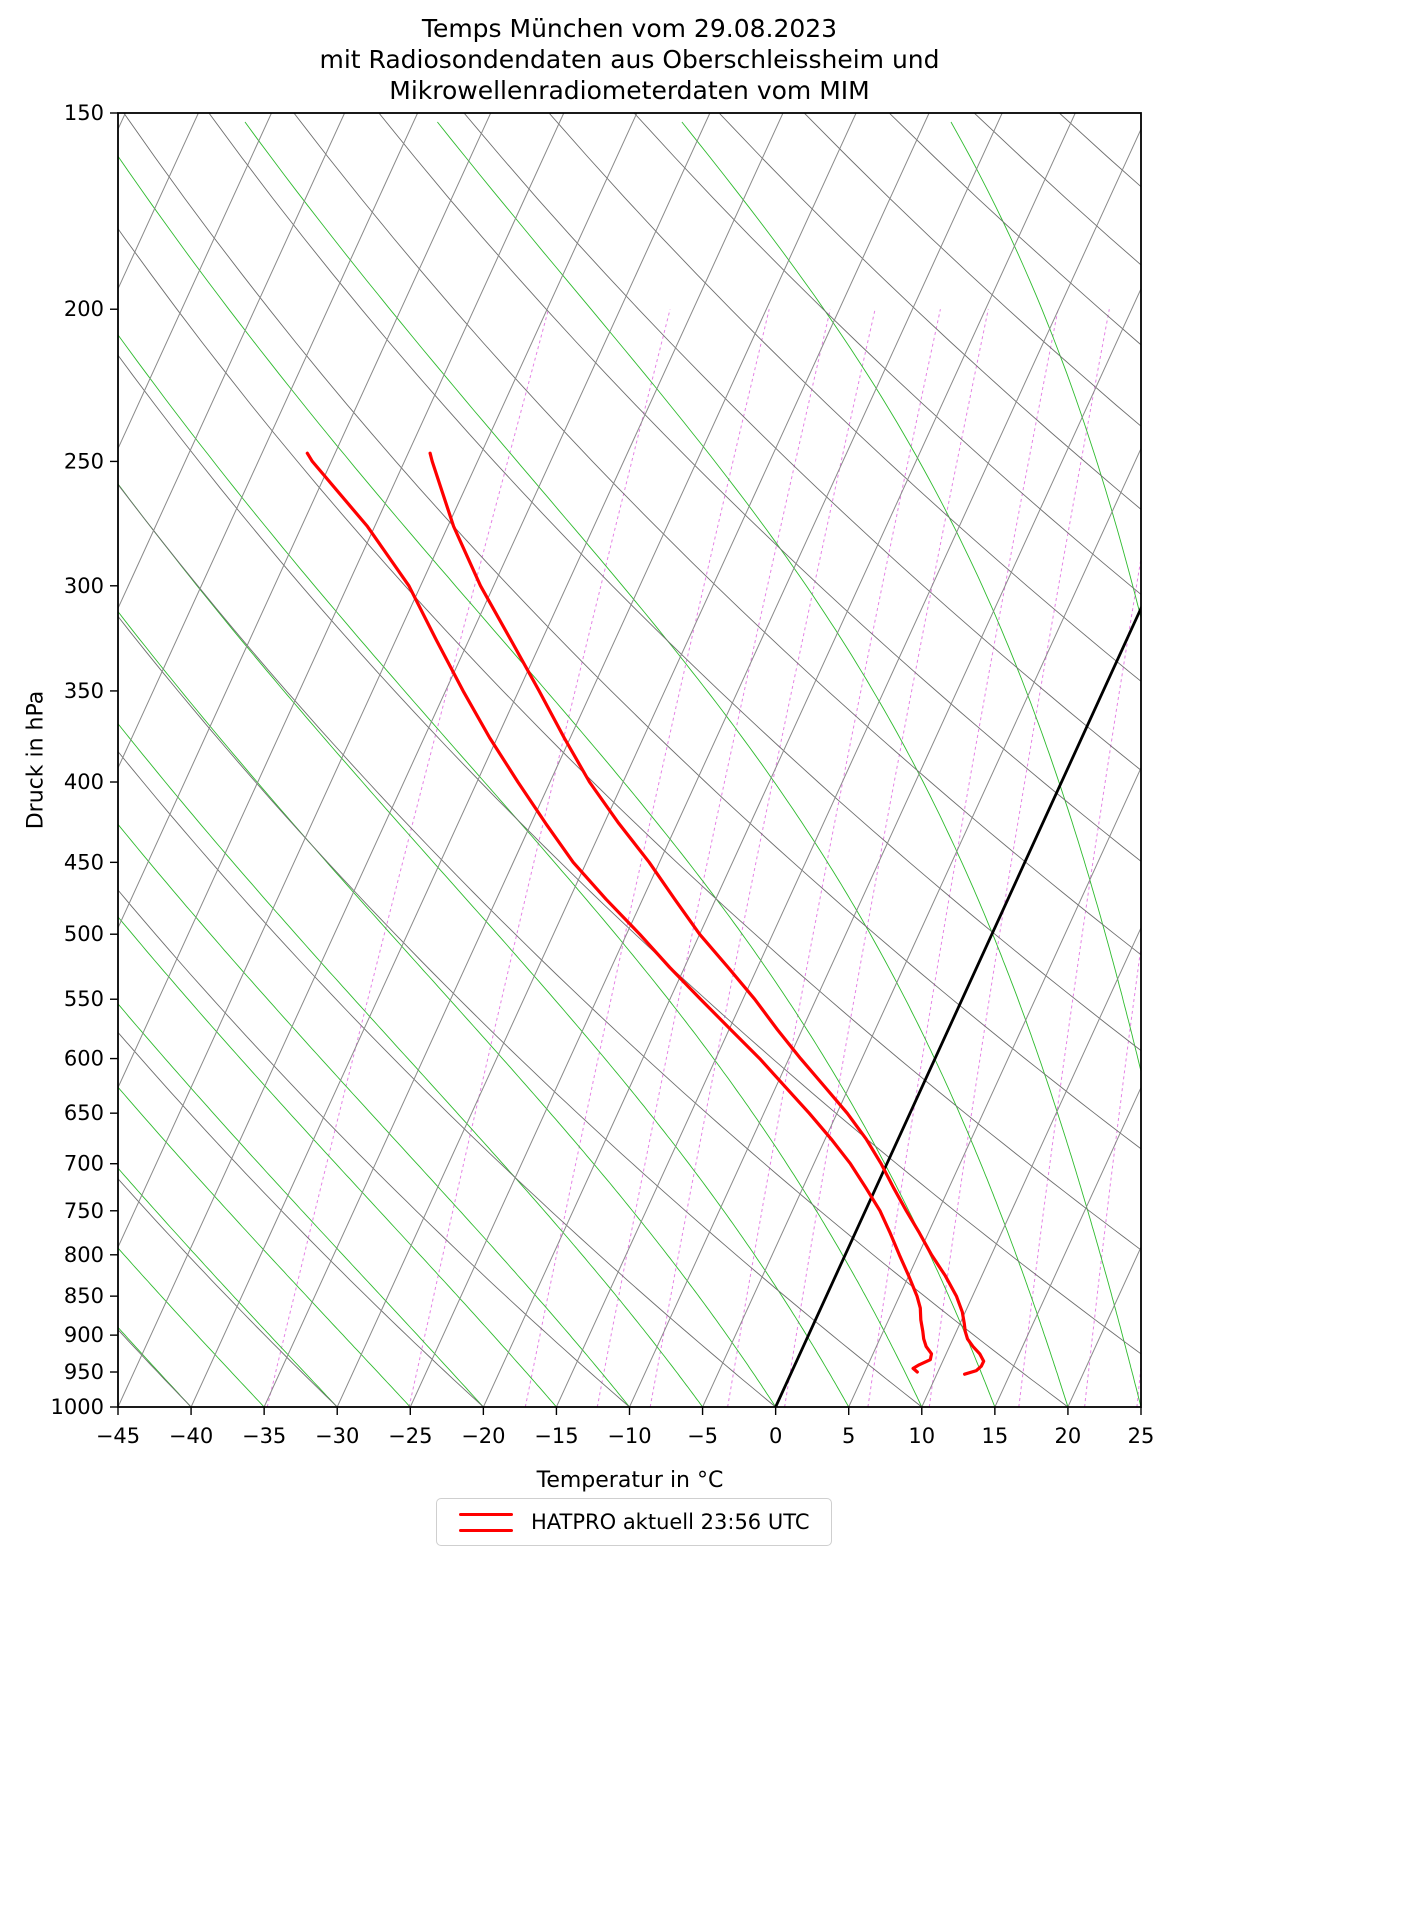 This screenshot has height=1907, width=1427. I want to click on x-tick-label: −15, so click(556, 1436).